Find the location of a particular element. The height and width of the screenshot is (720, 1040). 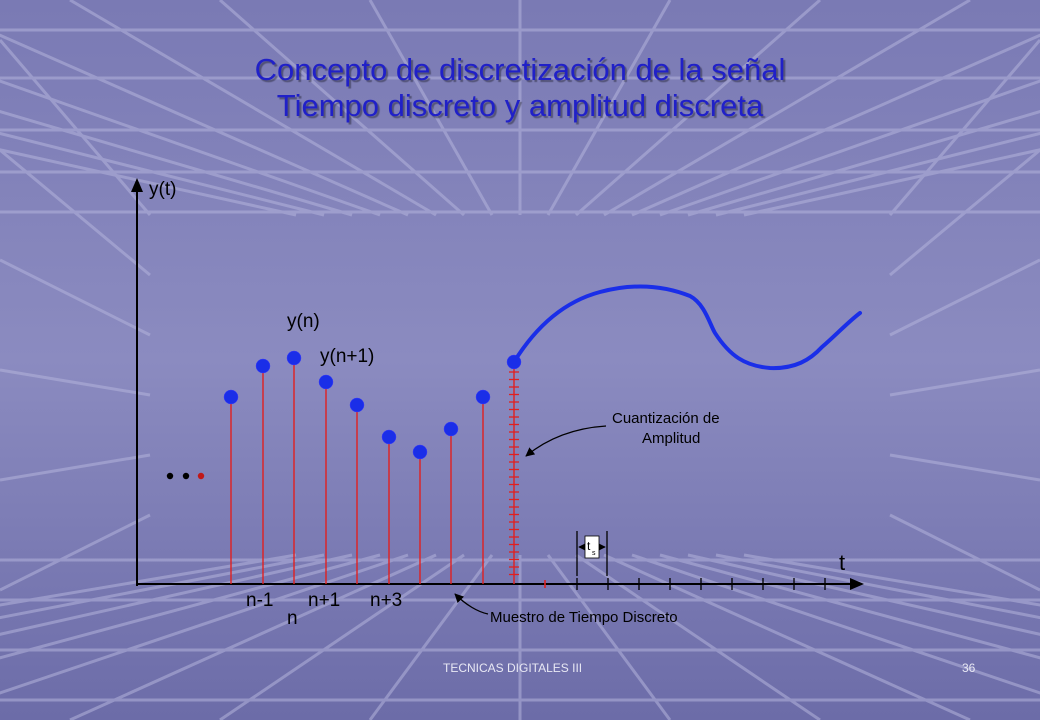

label-y-n-plus-1: y(n+1) is located at coordinates (347, 356).